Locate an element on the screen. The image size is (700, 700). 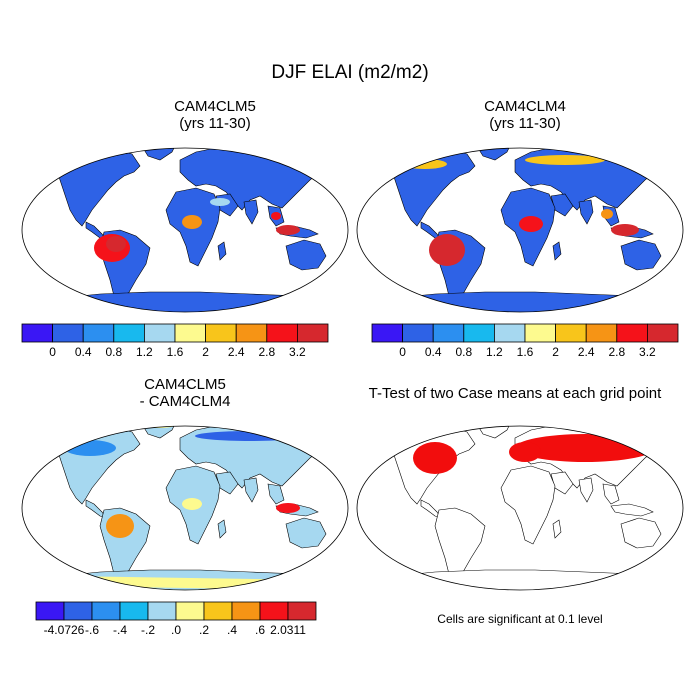
panel-title-line1: CAM4CLM4 is located at coordinates (525, 106).